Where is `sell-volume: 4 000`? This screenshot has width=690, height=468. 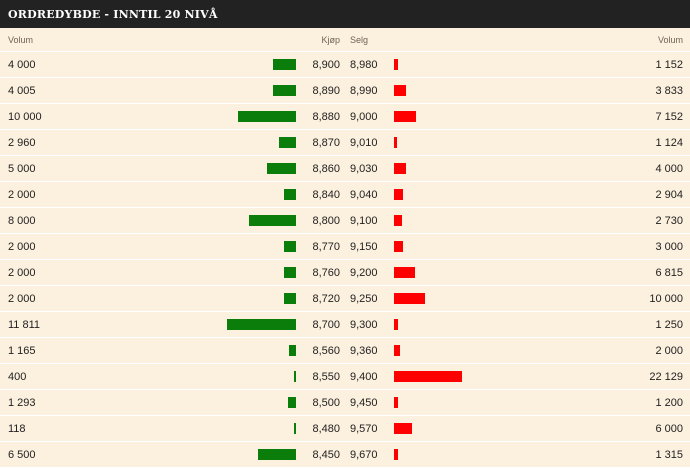
sell-volume: 4 000 is located at coordinates (669, 168).